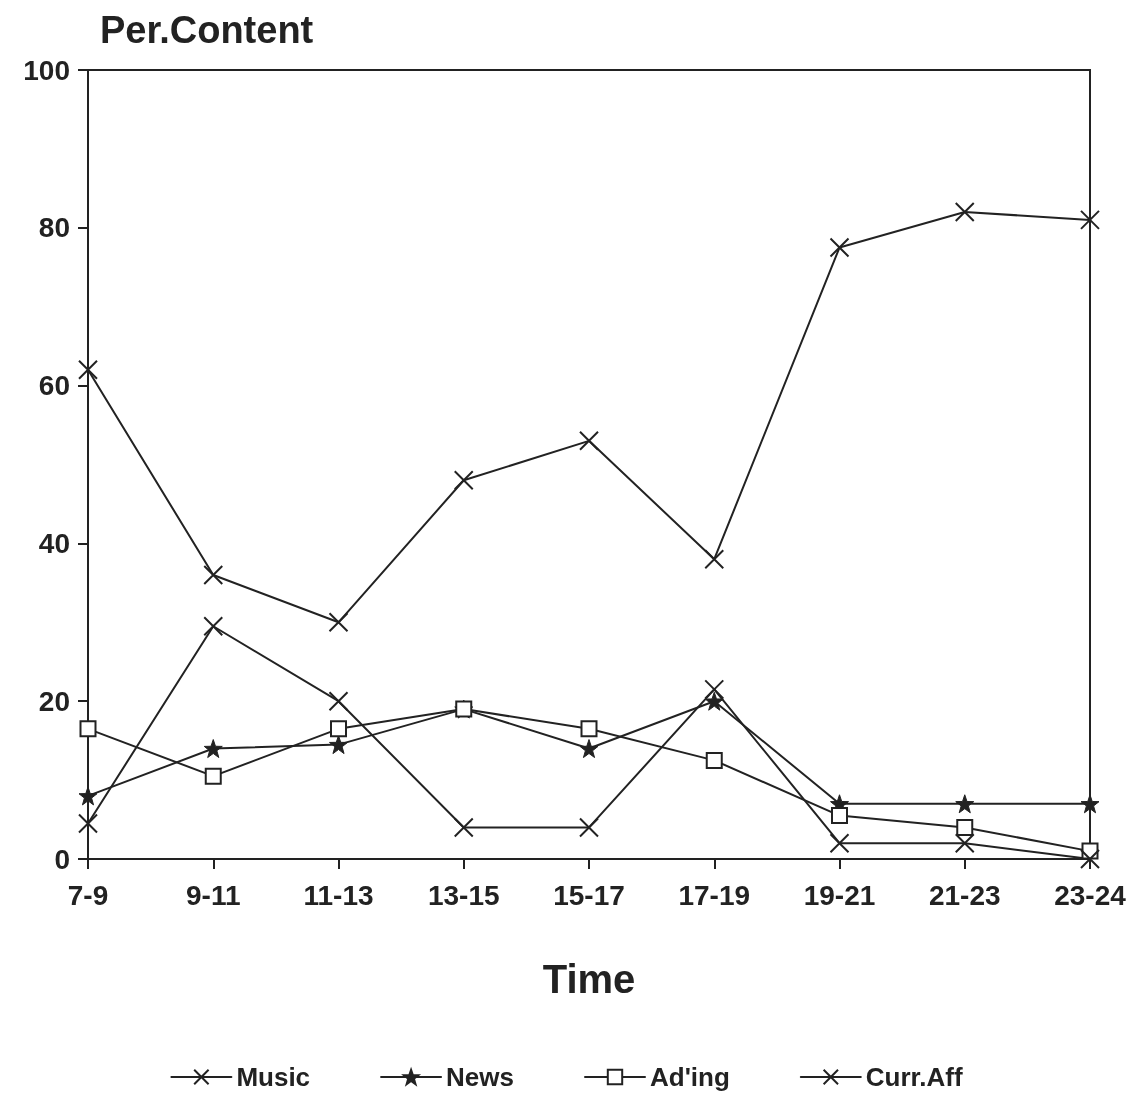 The height and width of the screenshot is (1095, 1133). I want to click on legend-label: Music, so click(273, 1077).